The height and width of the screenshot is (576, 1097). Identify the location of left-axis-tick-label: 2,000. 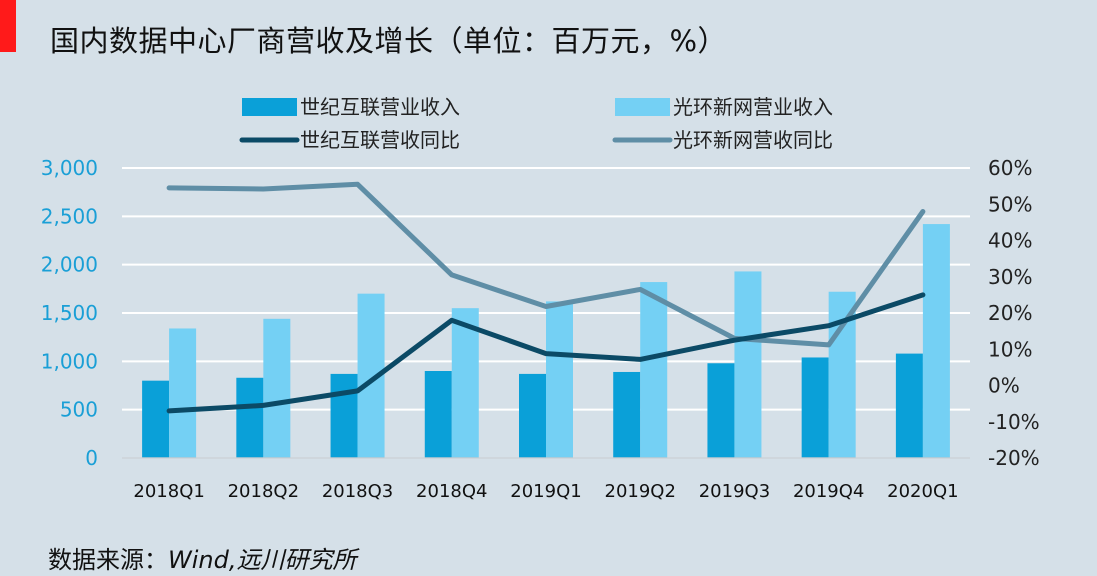
(69, 265).